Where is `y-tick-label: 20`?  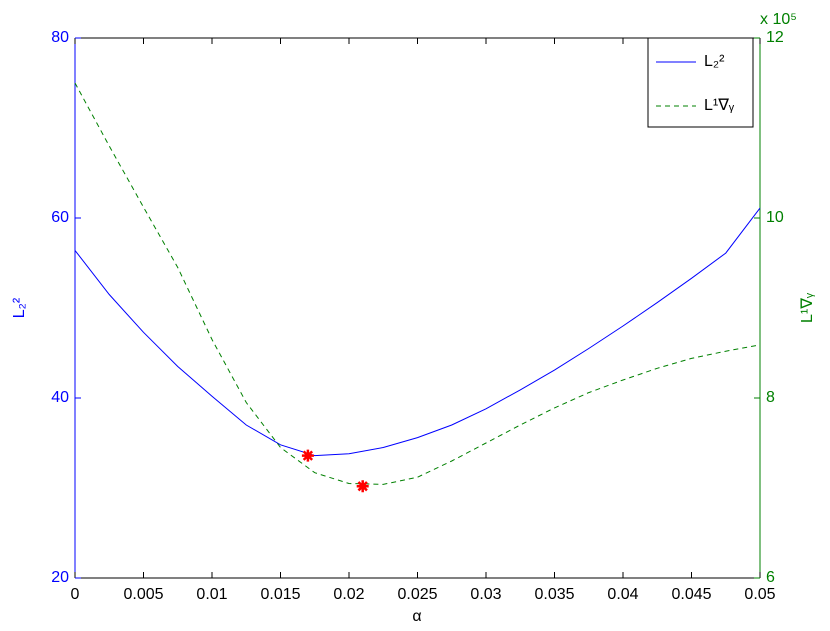 y-tick-label: 20 is located at coordinates (60, 577).